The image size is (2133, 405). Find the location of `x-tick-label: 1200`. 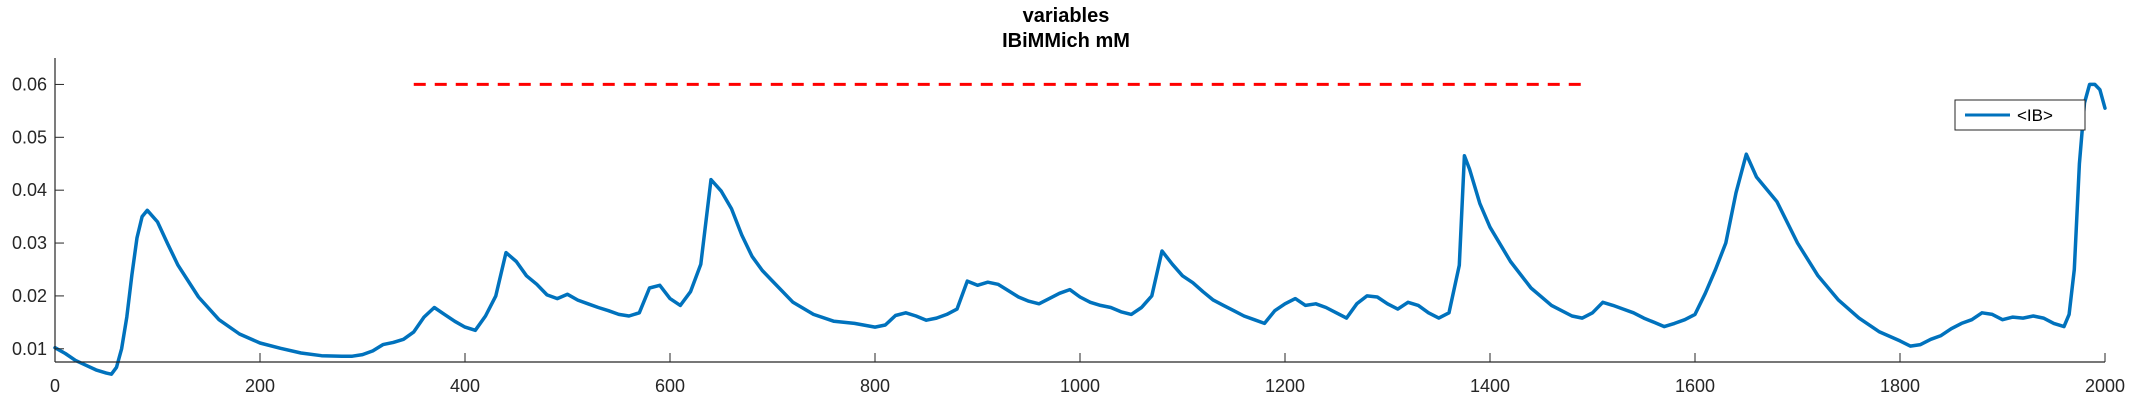

x-tick-label: 1200 is located at coordinates (1285, 386).